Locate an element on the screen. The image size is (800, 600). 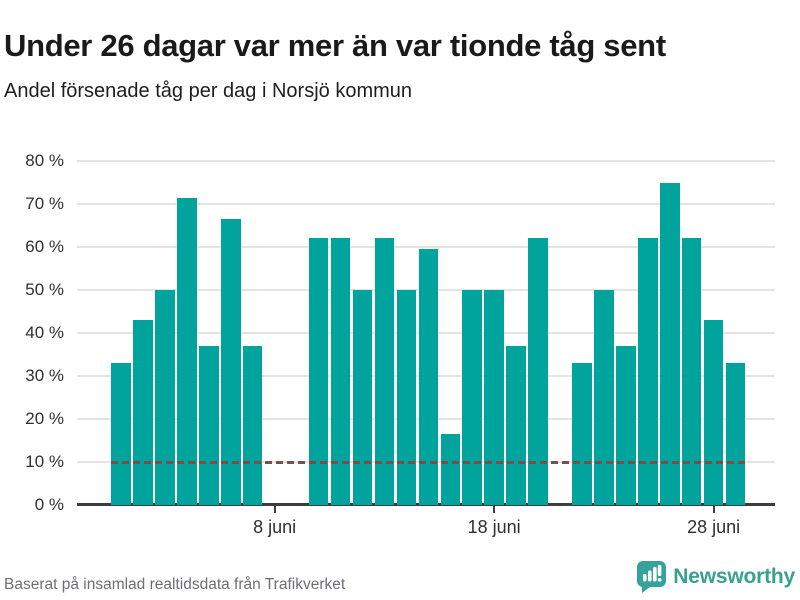
y-axis-tick-label: 80 % is located at coordinates (44, 160).